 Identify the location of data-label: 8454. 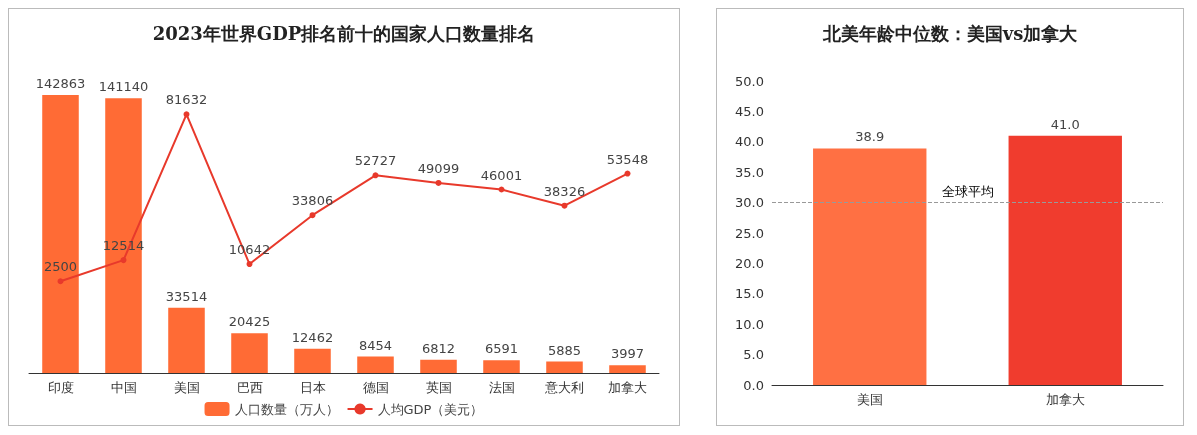
(375, 345).